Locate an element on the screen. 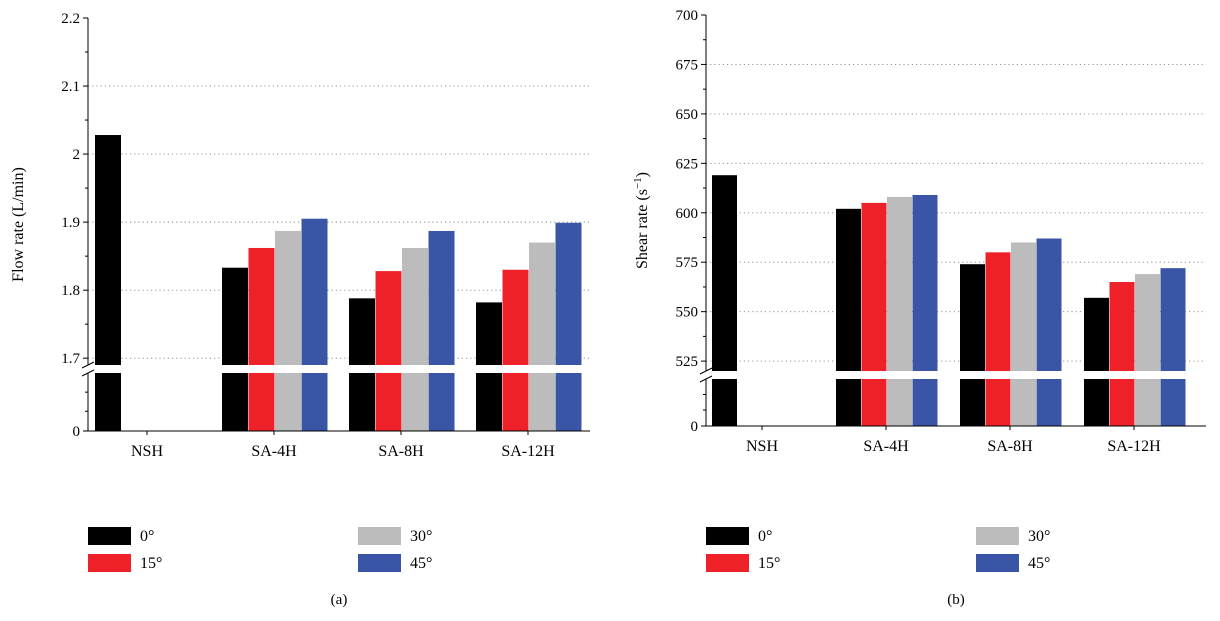 The height and width of the screenshot is (621, 1220). bar-SA-12H-0° is located at coordinates (1096, 361).